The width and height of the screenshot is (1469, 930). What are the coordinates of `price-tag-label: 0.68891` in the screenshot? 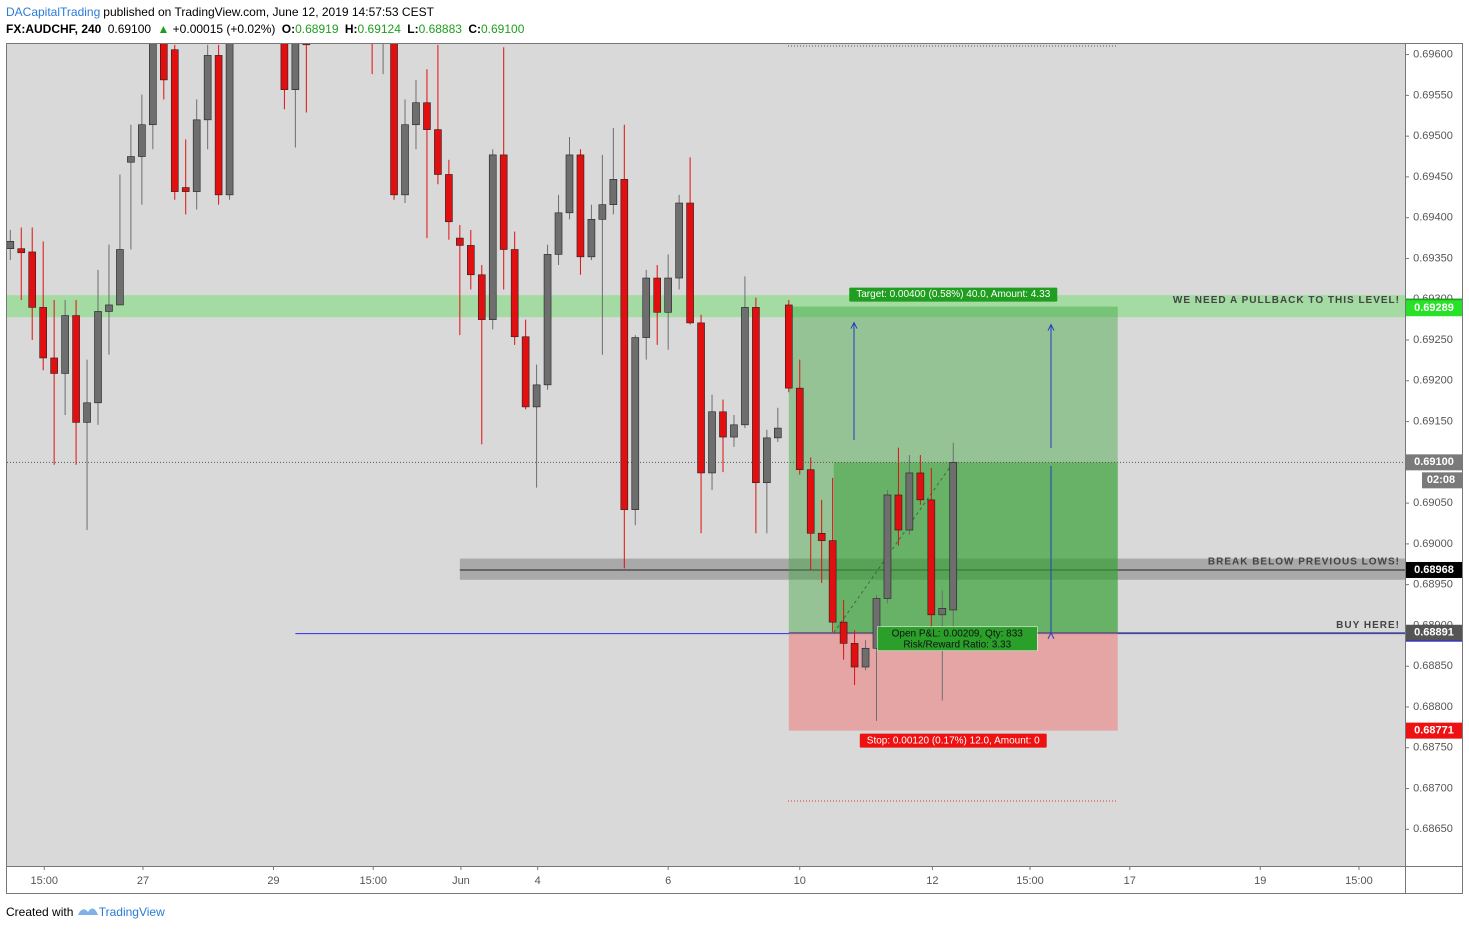 It's located at (1434, 633).